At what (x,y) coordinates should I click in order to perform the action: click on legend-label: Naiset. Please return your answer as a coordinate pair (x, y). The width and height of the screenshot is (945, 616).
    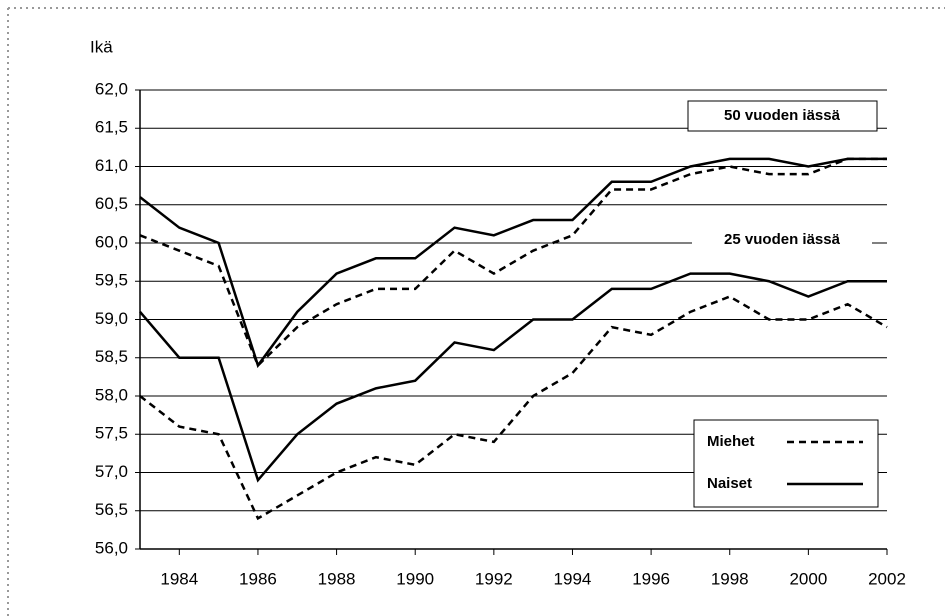
    Looking at the image, I should click on (729, 483).